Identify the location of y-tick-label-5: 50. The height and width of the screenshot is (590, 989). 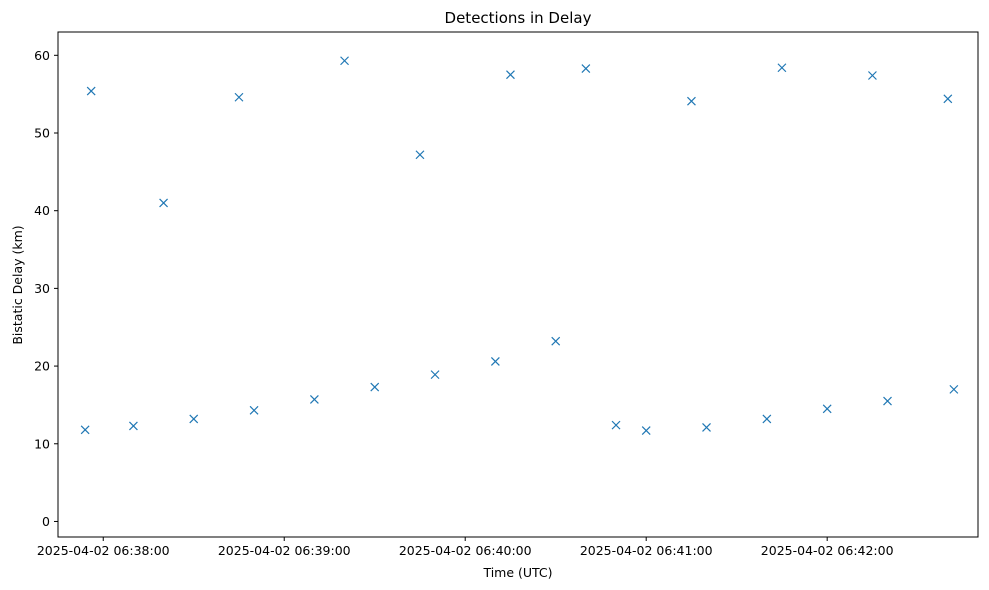
(42, 133).